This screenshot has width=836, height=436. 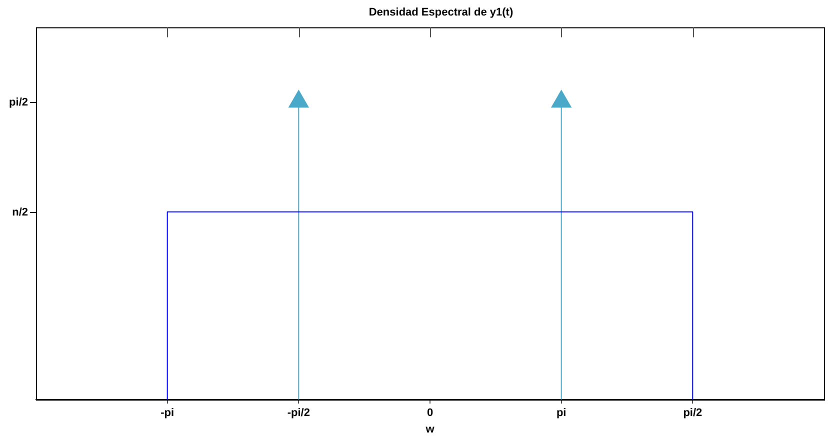 What do you see at coordinates (692, 413) in the screenshot?
I see `x-tick-label: pi/2` at bounding box center [692, 413].